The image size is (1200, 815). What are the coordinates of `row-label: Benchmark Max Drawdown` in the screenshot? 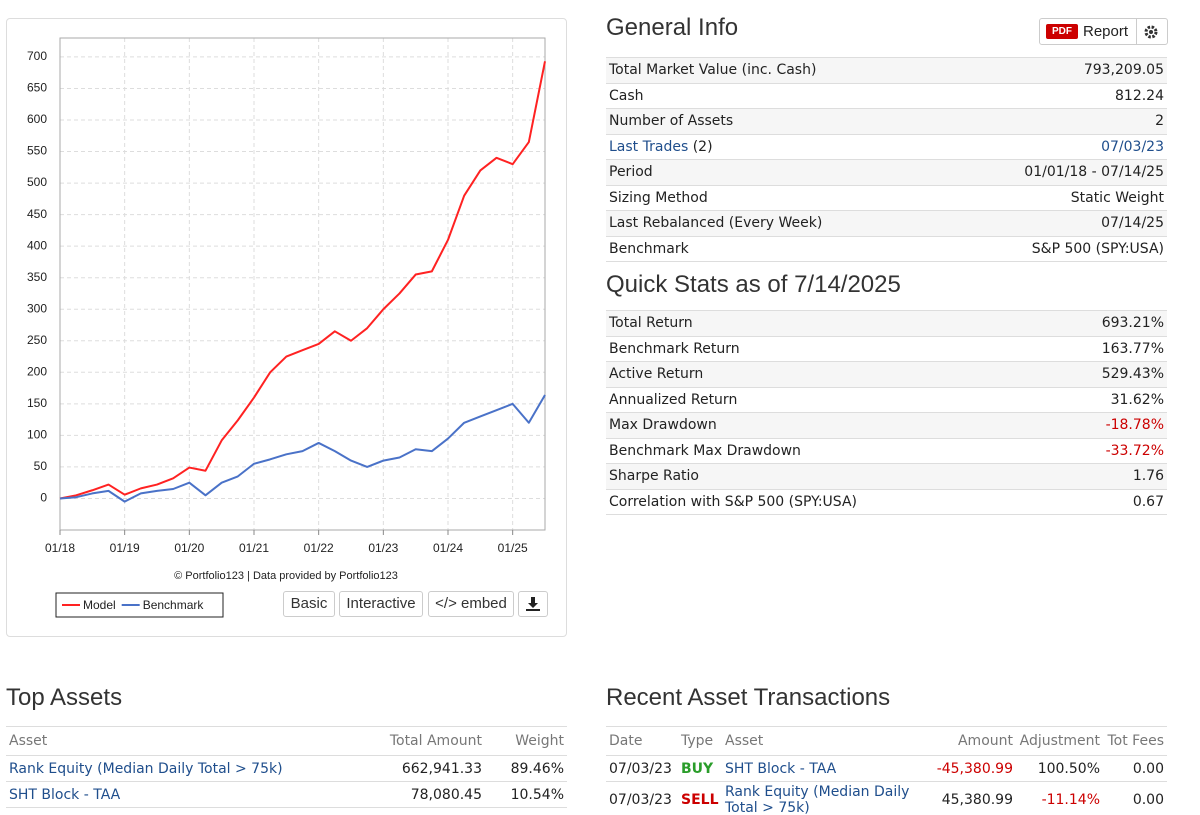 It's located at (705, 450).